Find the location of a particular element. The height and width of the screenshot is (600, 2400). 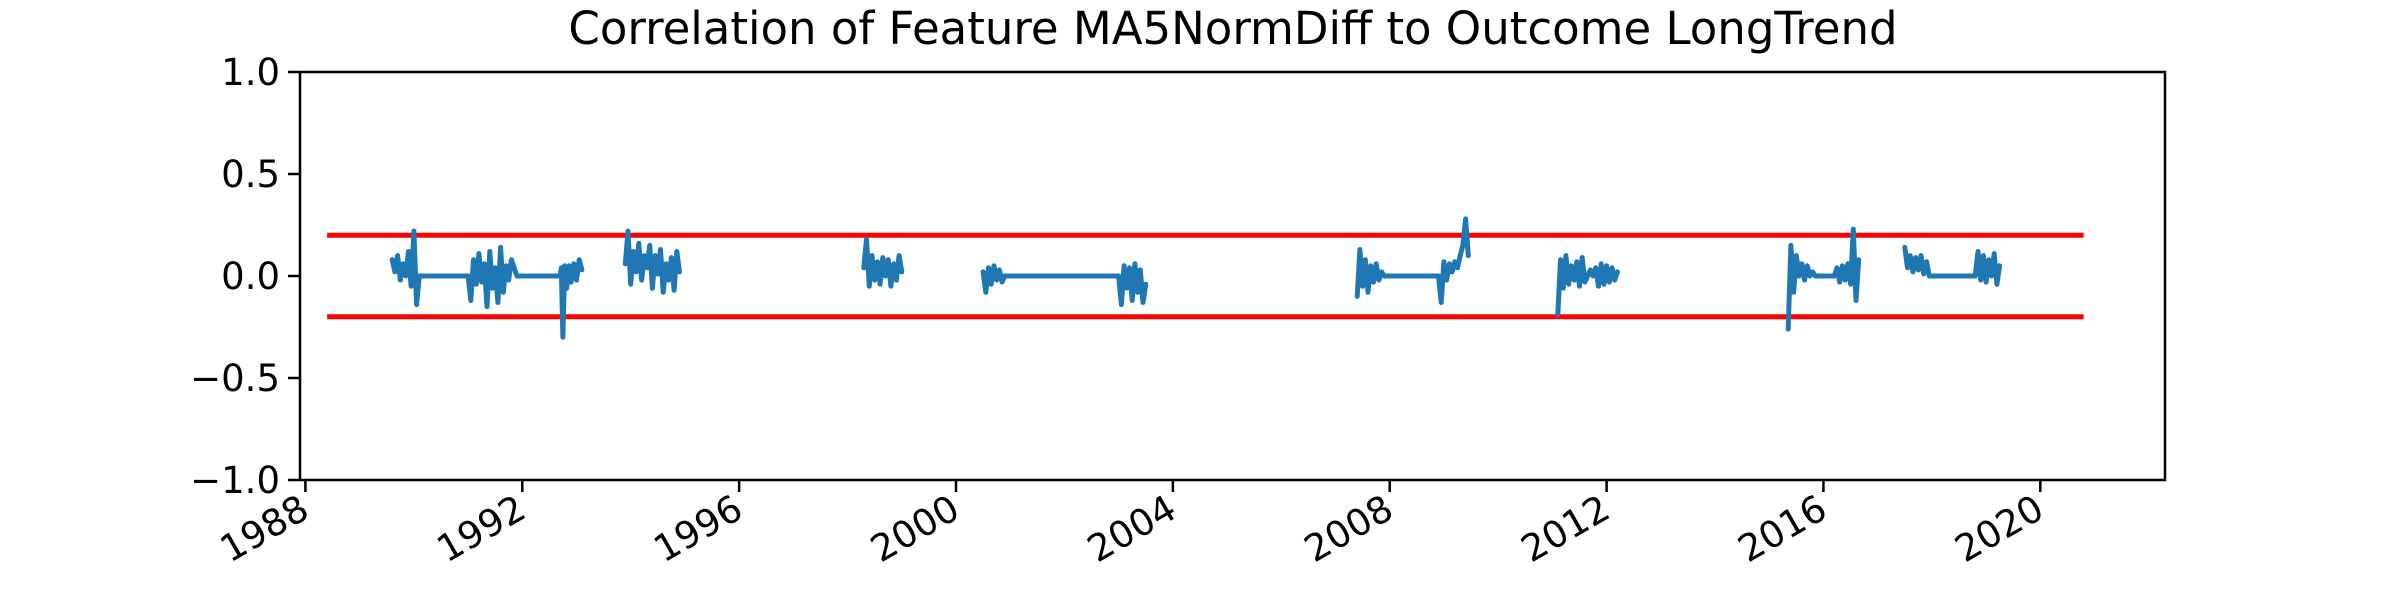

x-tick-label: 2004 is located at coordinates (1131, 529).